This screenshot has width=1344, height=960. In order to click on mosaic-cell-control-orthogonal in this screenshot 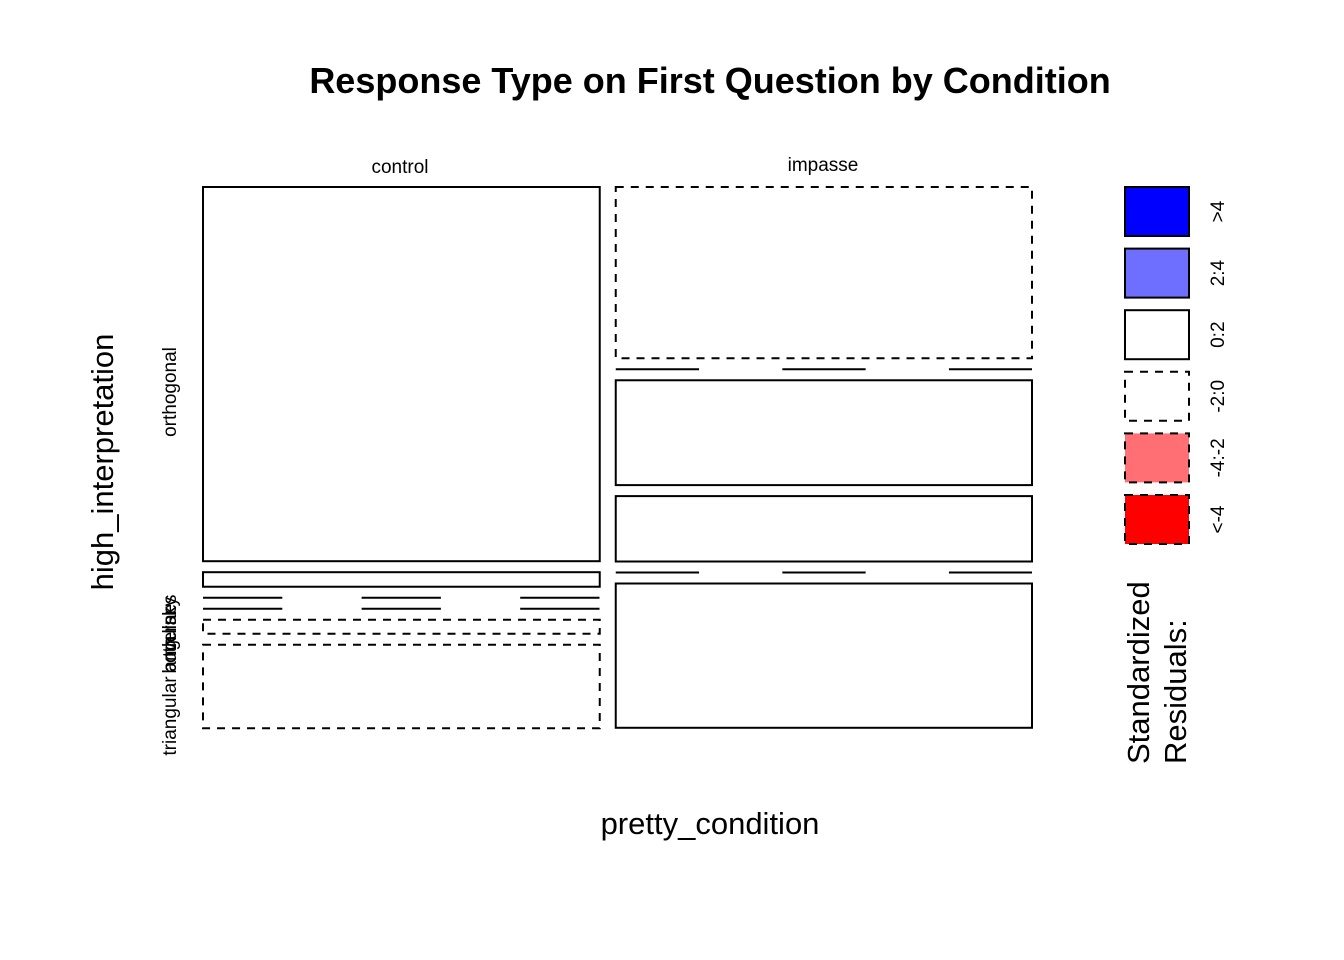, I will do `click(401, 374)`.